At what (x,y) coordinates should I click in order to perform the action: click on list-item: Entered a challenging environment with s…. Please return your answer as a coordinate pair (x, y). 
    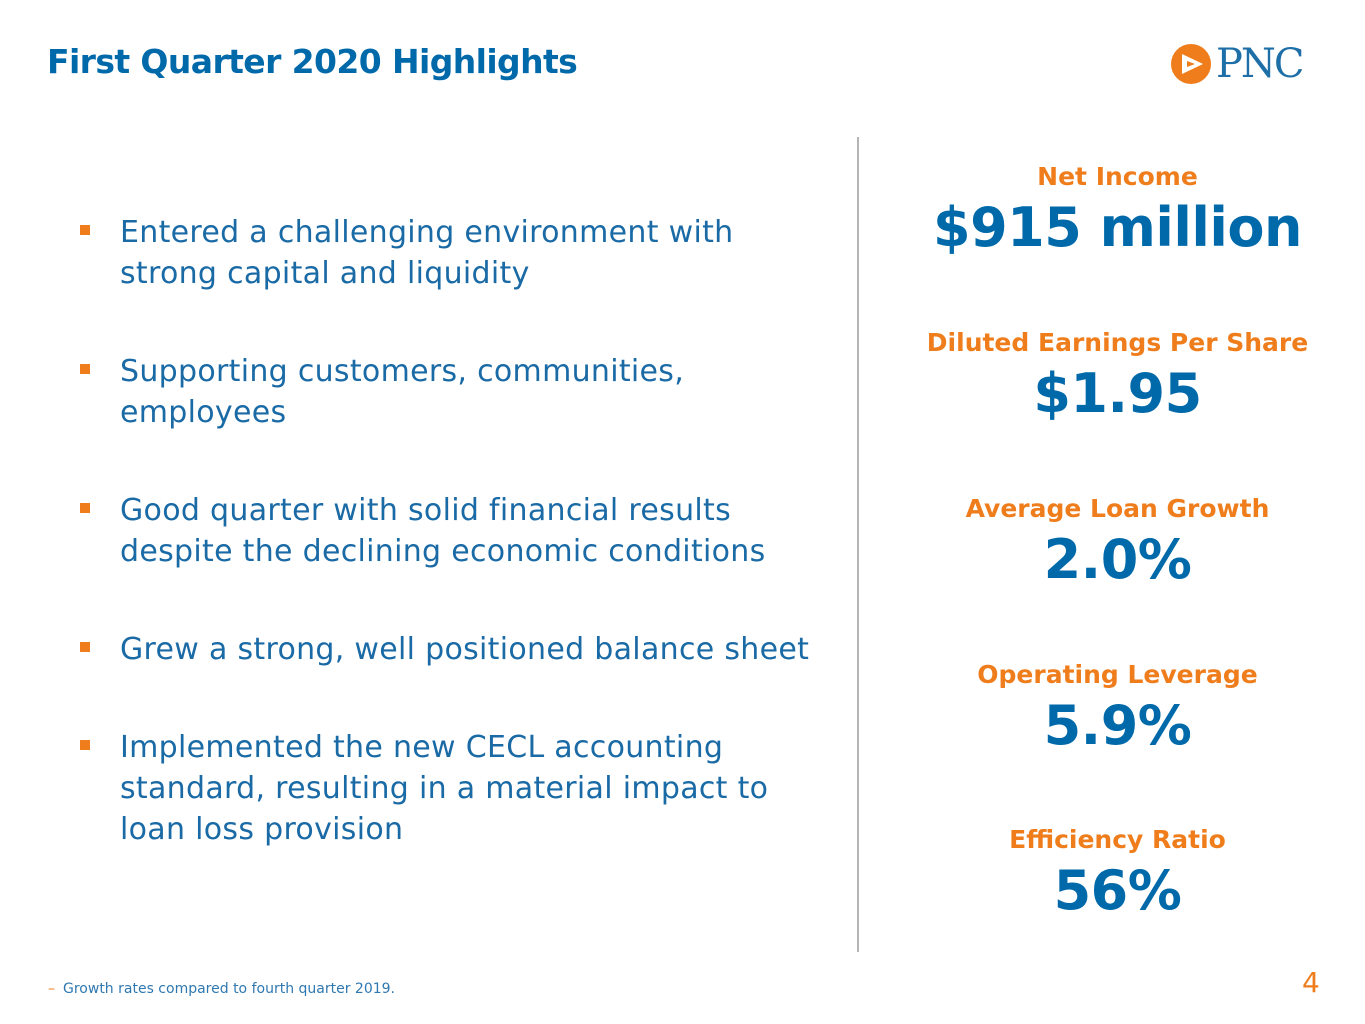
    Looking at the image, I should click on (445, 253).